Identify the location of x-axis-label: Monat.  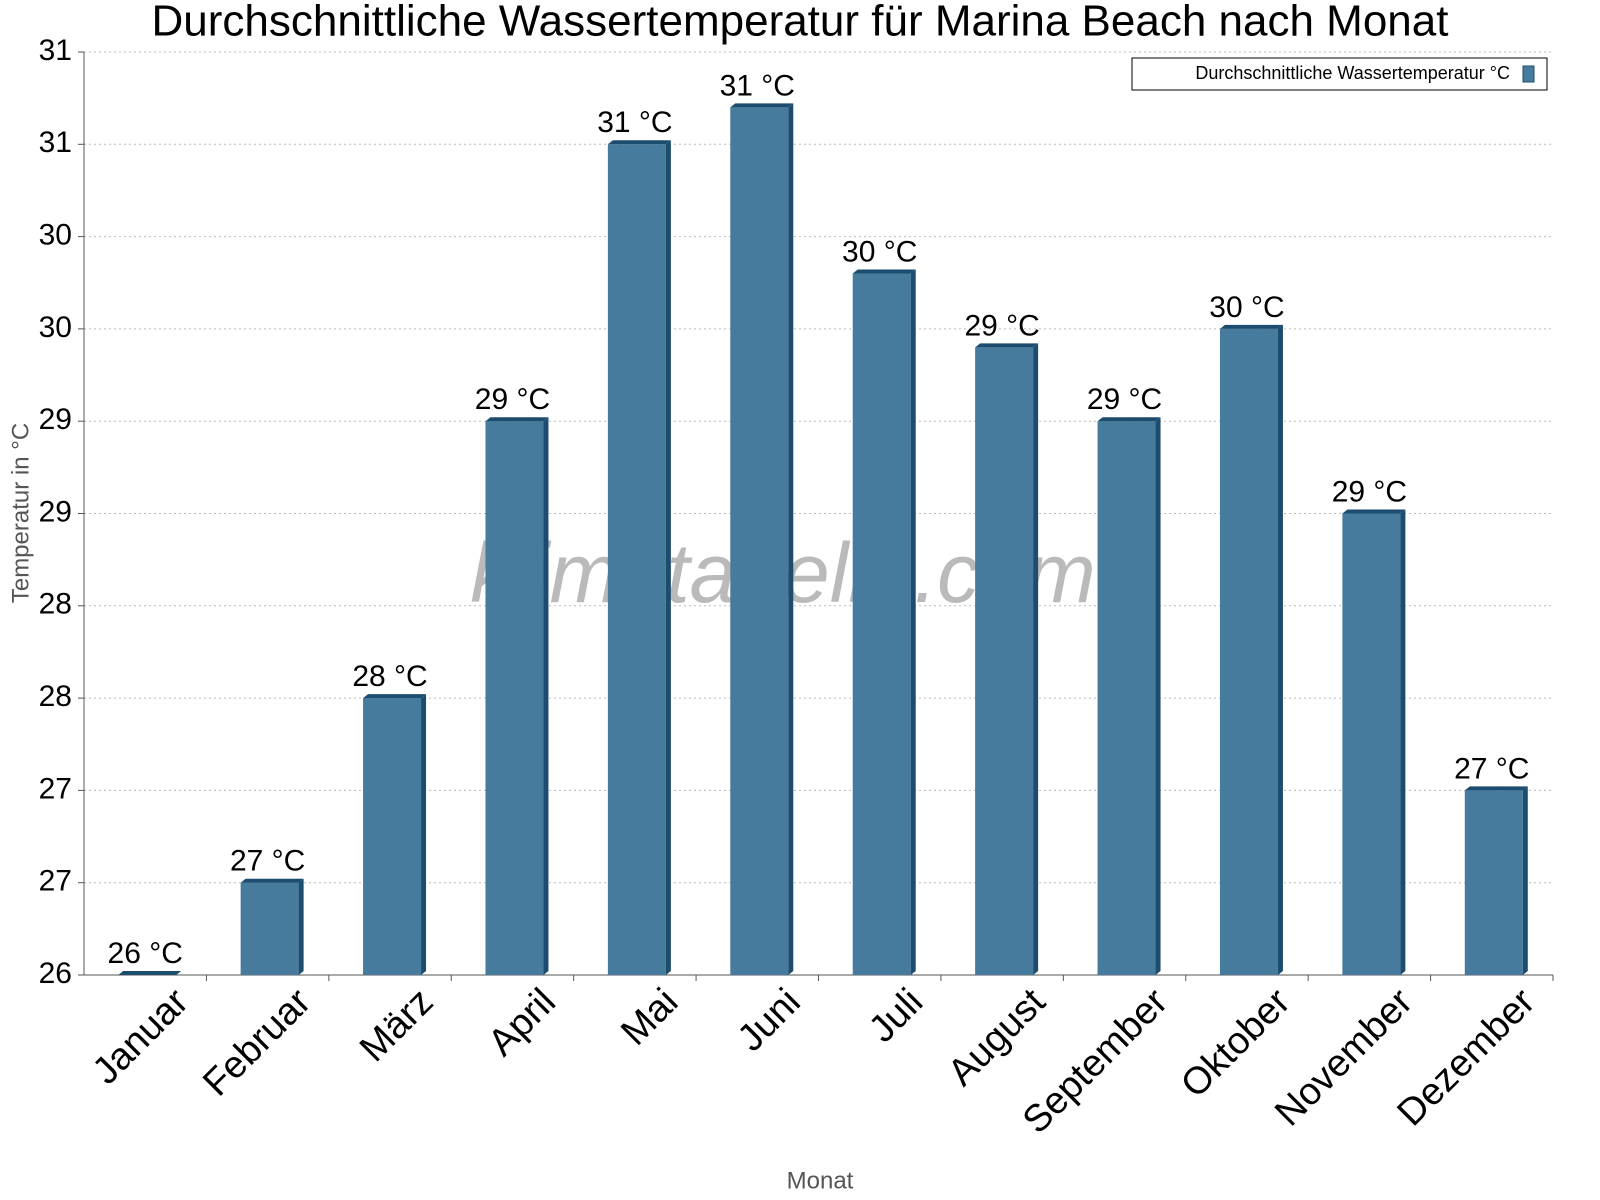
(820, 1180).